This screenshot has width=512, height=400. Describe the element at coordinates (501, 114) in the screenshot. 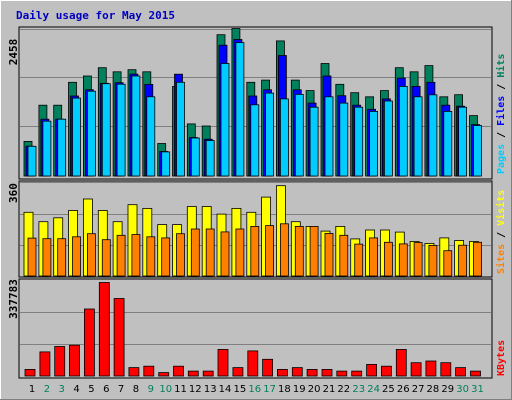

I see `hits-legend: Pages / Files / Hits` at that location.